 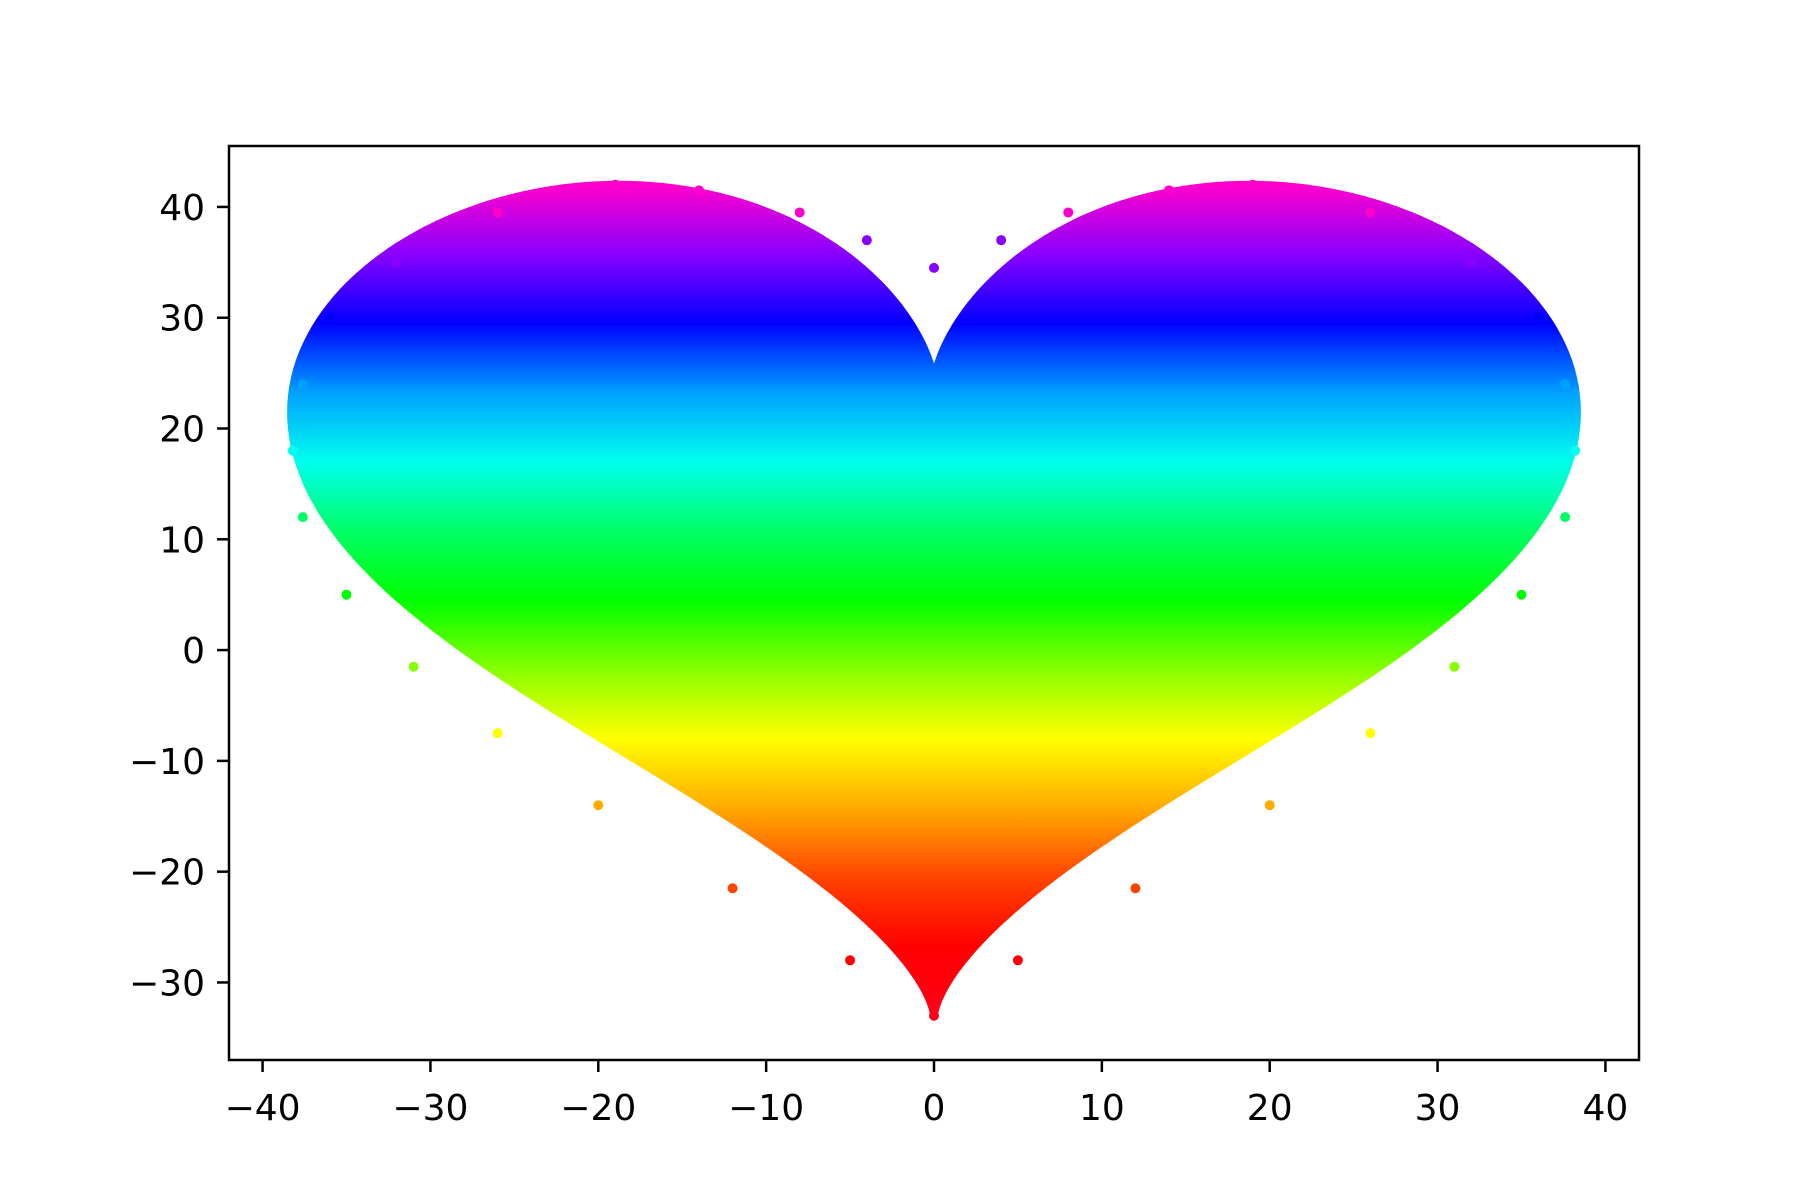 What do you see at coordinates (182, 319) in the screenshot?
I see `y-tick-label: 30` at bounding box center [182, 319].